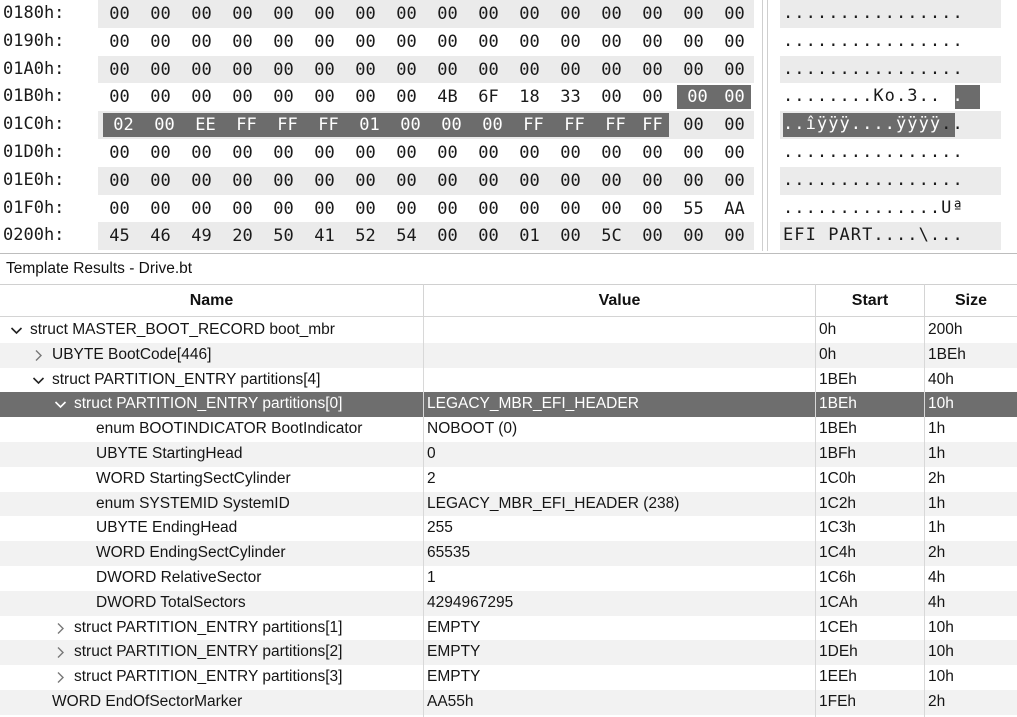  Describe the element at coordinates (212, 300) in the screenshot. I see `column-header-name: Name` at that location.